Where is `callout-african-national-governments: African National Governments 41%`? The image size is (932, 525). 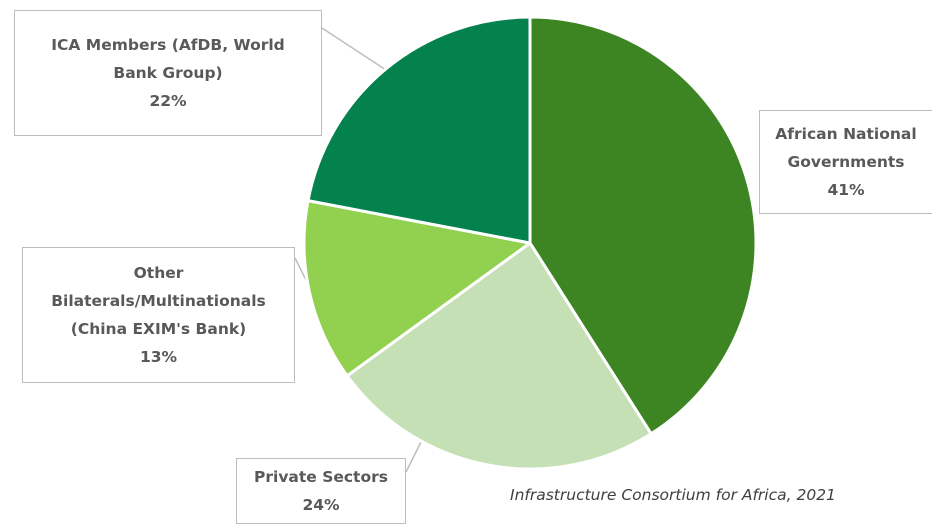
callout-african-national-governments: African National Governments 41% is located at coordinates (845, 162).